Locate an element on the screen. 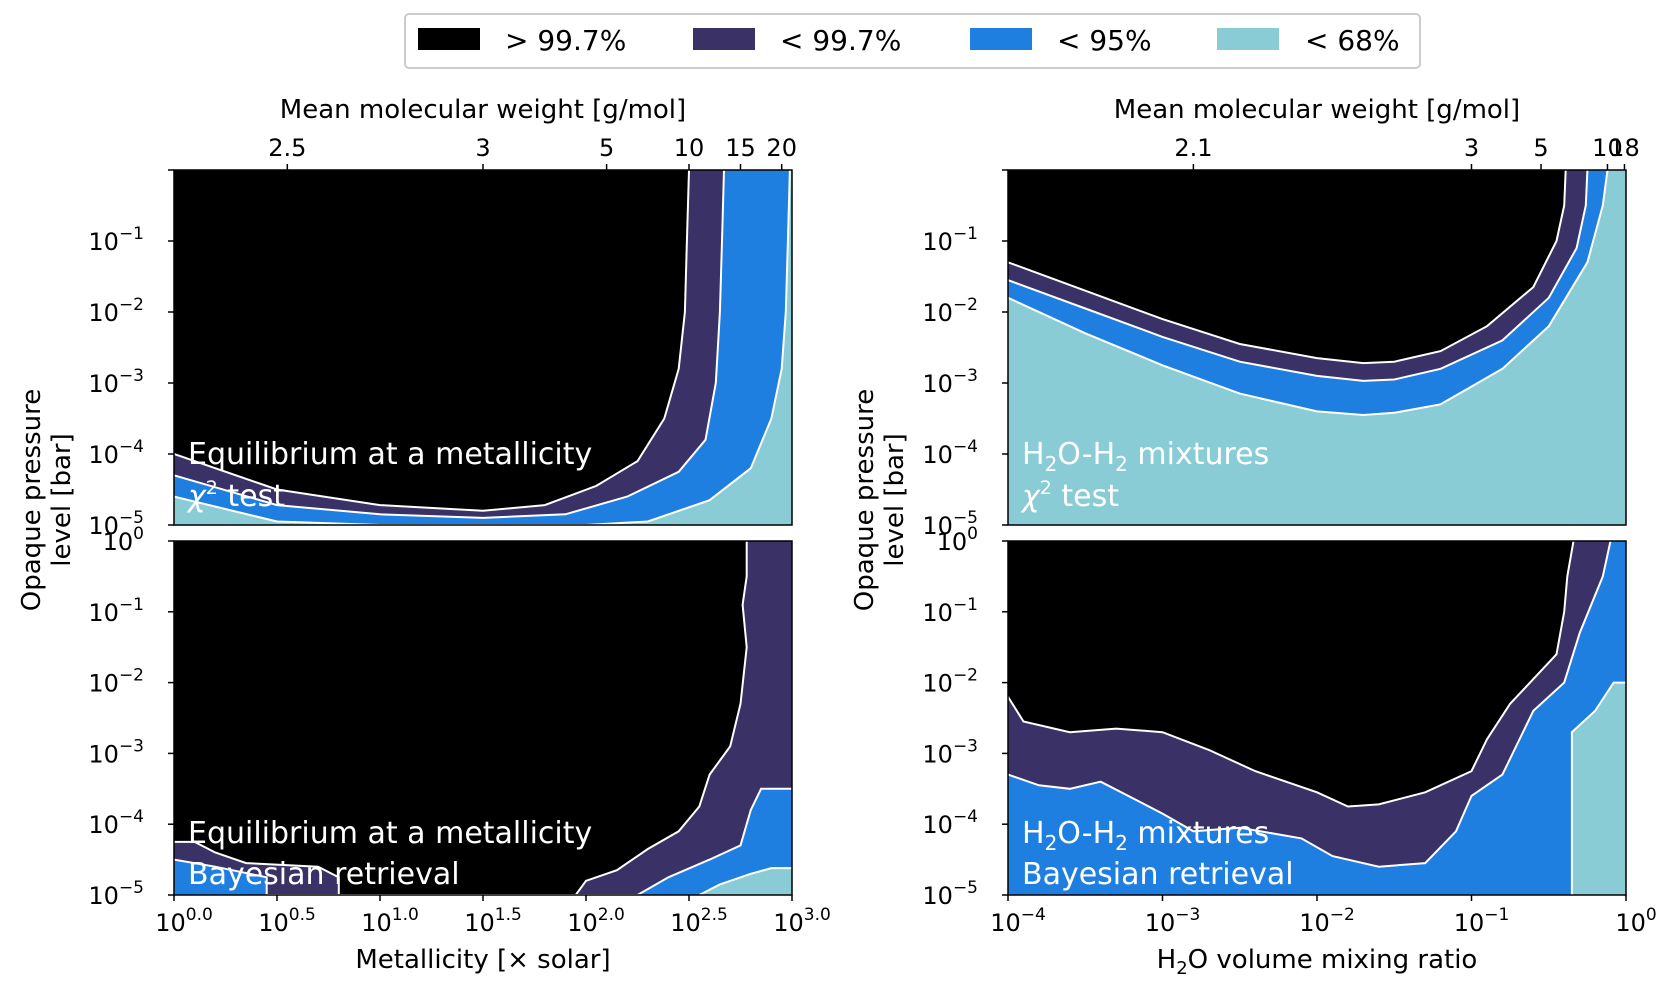 The width and height of the screenshot is (1660, 989). x-tick-label: 102.5 is located at coordinates (699, 921).